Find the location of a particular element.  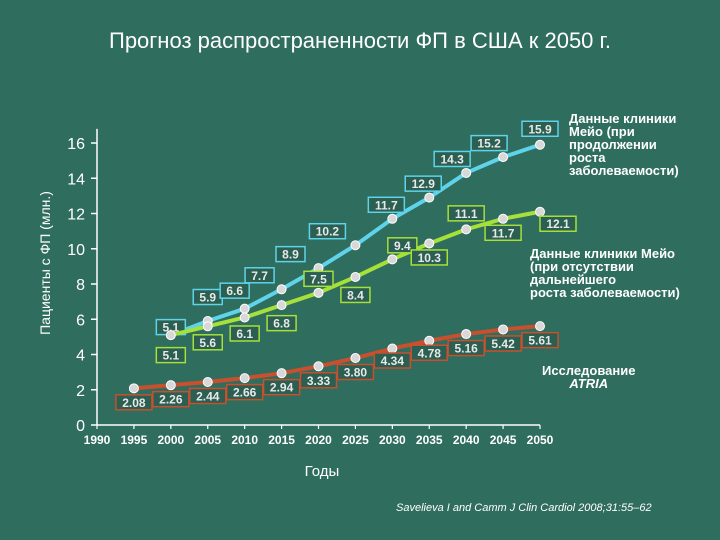

legend-mayo-increase-line: Данные клиники is located at coordinates (623, 118).